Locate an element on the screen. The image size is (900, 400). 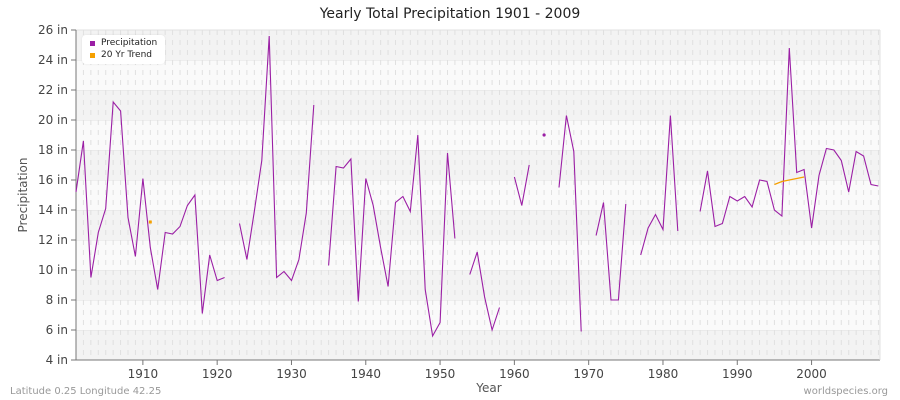
svg-text: 1950 is located at coordinates (440, 374).